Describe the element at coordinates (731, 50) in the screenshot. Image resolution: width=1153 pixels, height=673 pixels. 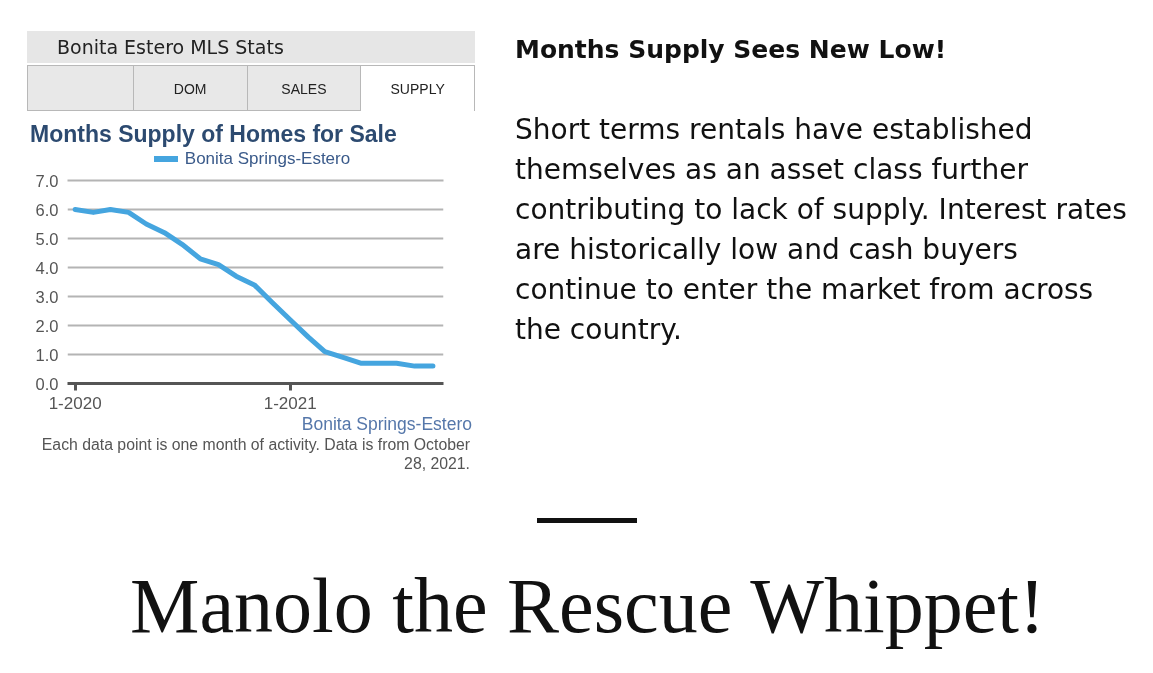
I see `text: Months Supply Sees New Low!` at that location.